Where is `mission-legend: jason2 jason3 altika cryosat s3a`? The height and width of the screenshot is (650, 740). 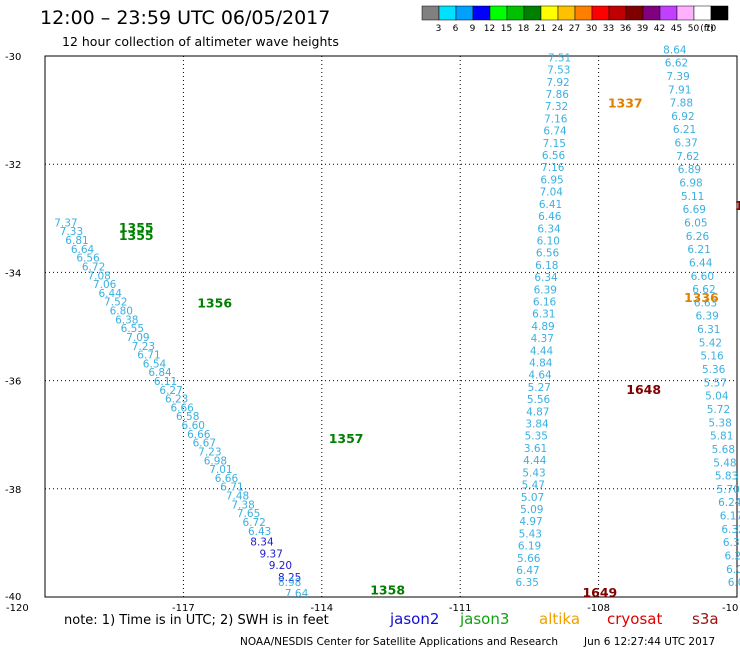 mission-legend: jason2 jason3 altika cryosat s3a is located at coordinates (554, 619).